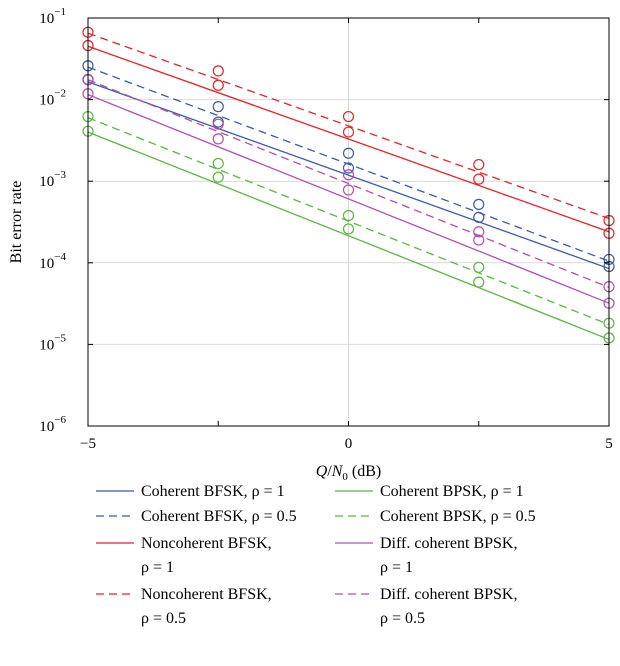  Describe the element at coordinates (52, 342) in the screenshot. I see `y-tick-label: 10⁻⁵` at that location.